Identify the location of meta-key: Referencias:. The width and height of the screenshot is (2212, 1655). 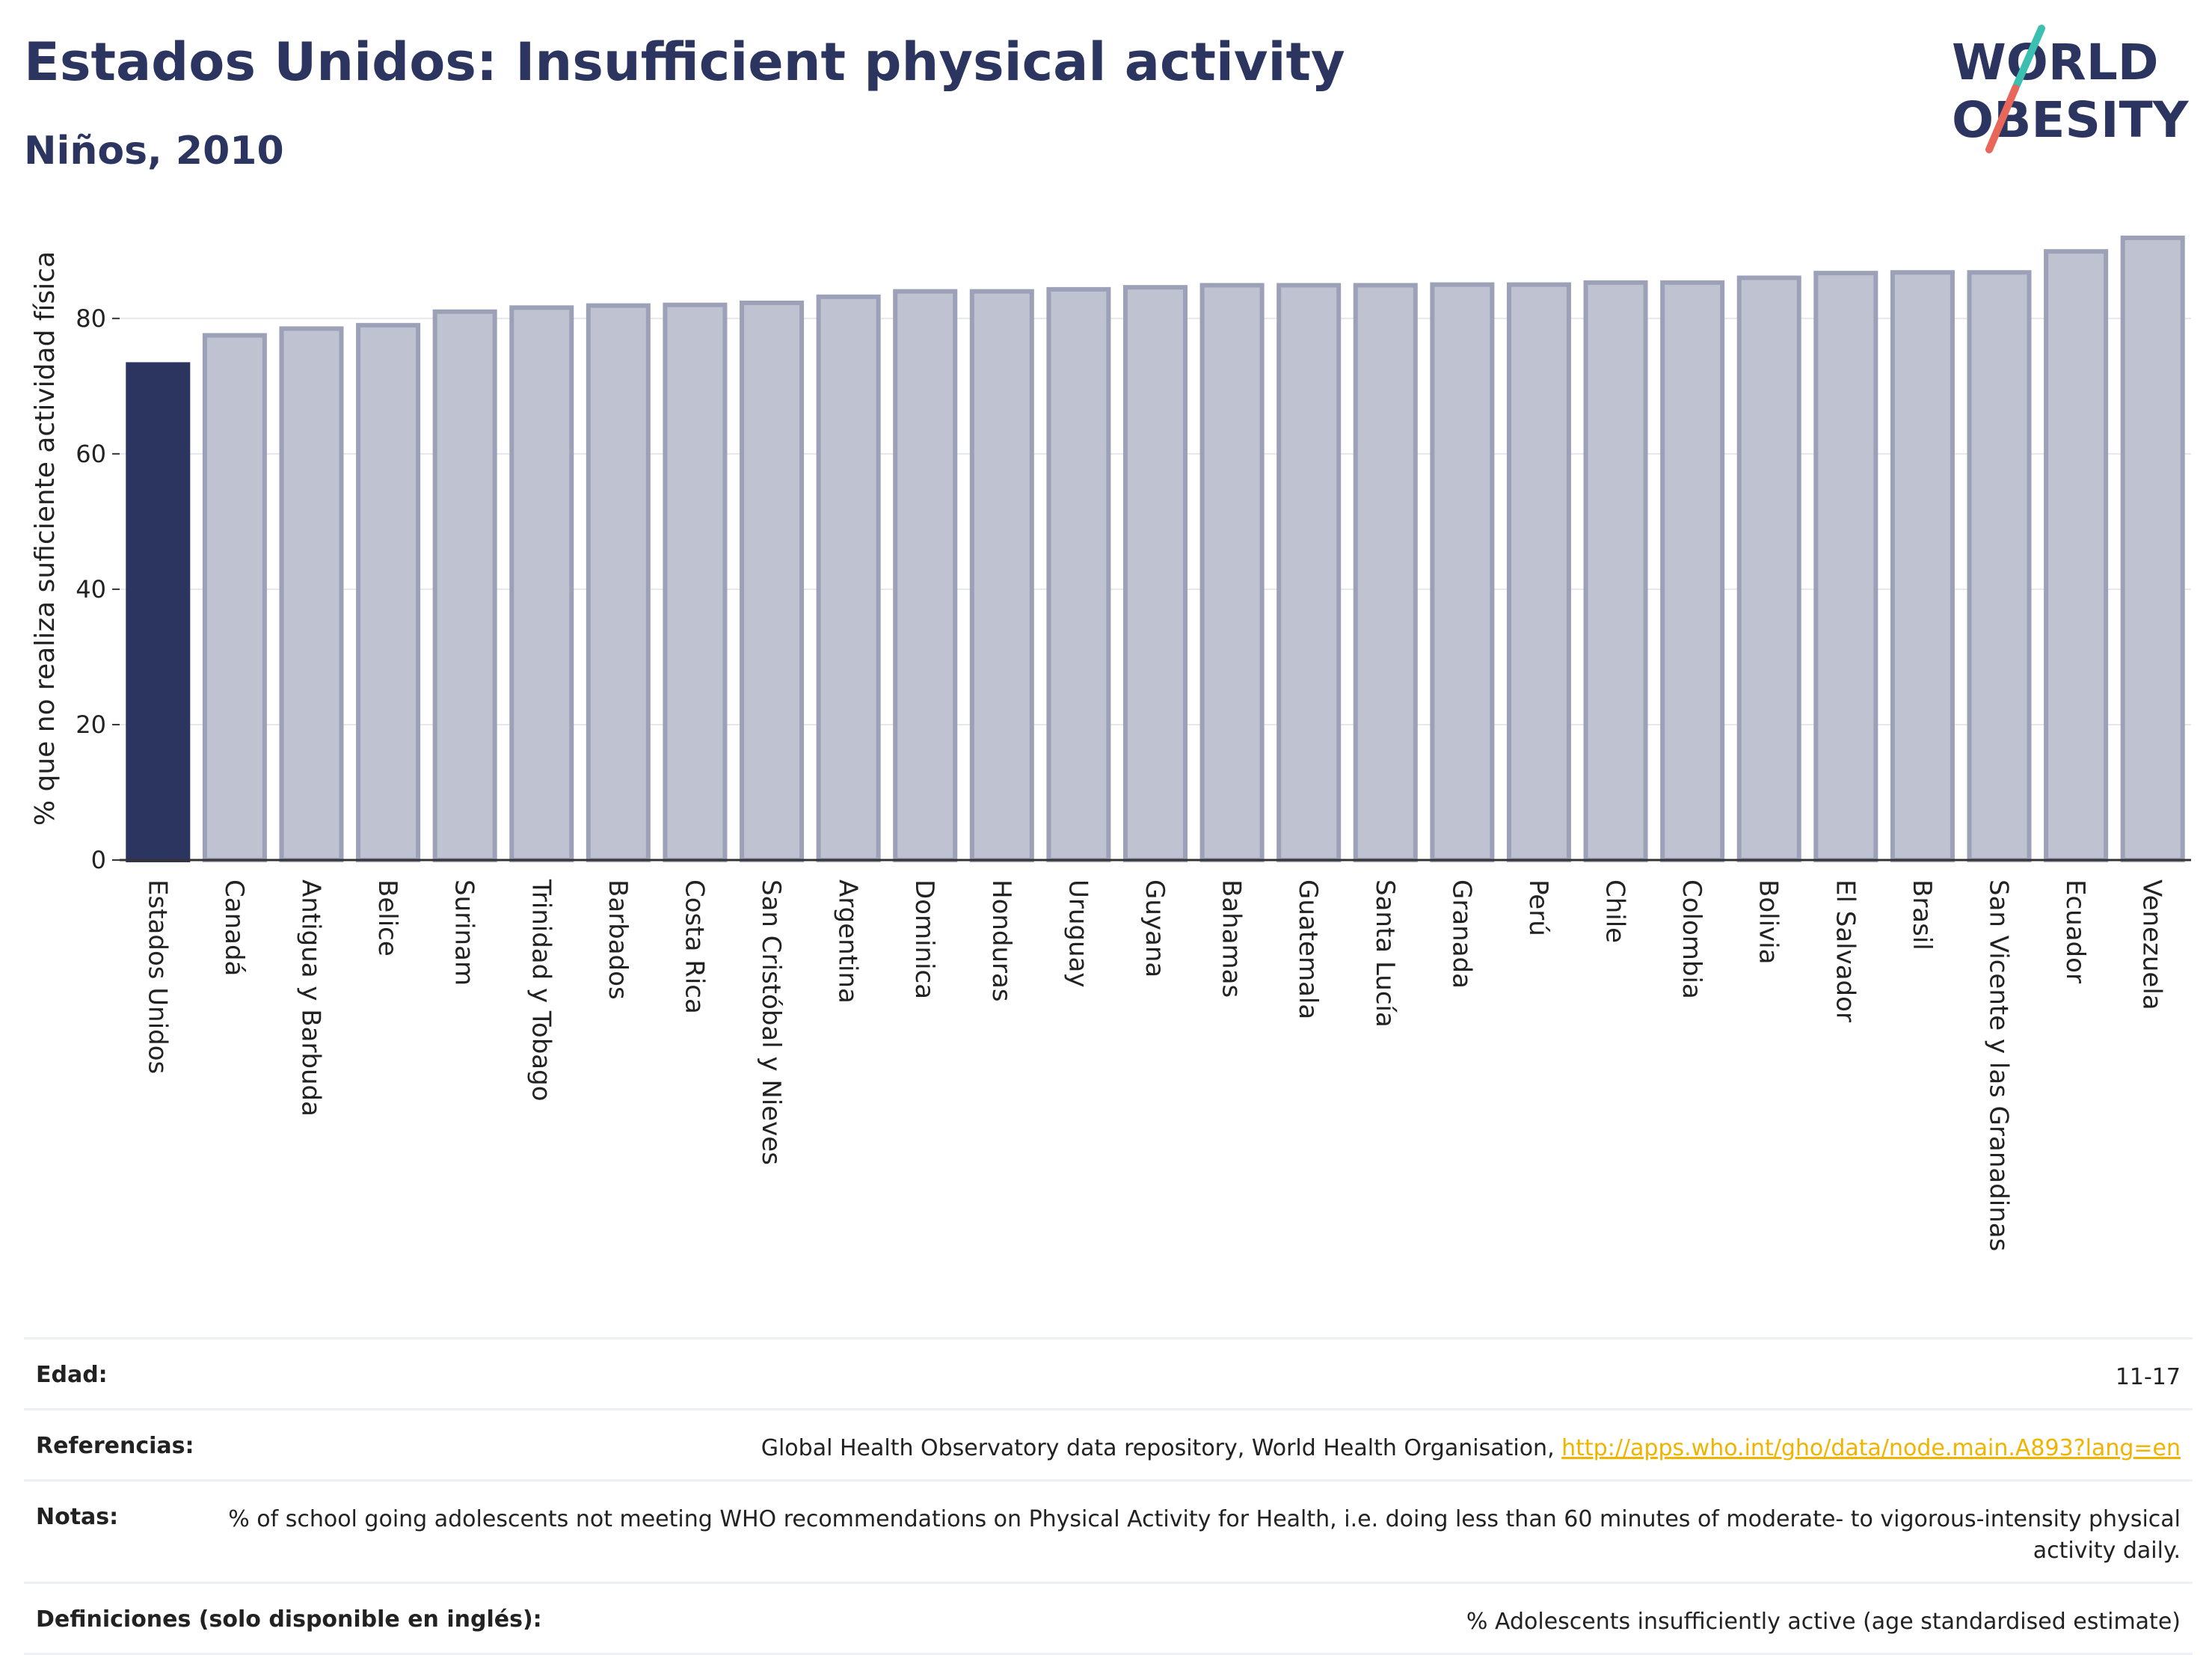
(115, 1446).